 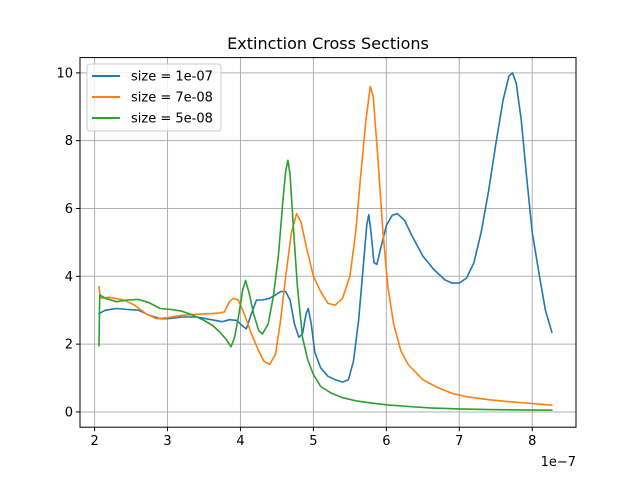 I want to click on x-tick-label: 8, so click(x=532, y=441).